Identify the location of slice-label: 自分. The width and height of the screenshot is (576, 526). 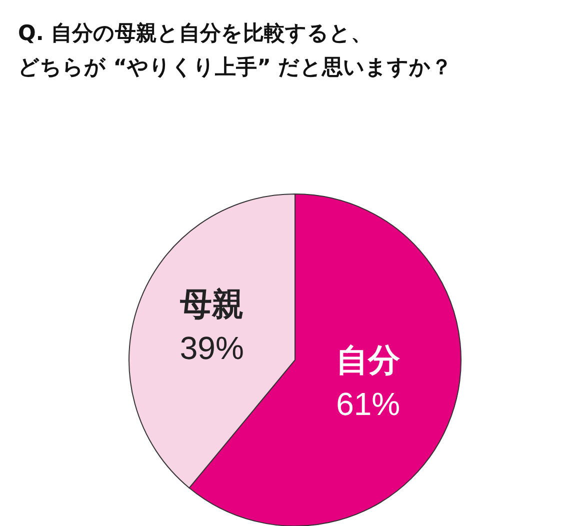
(368, 360).